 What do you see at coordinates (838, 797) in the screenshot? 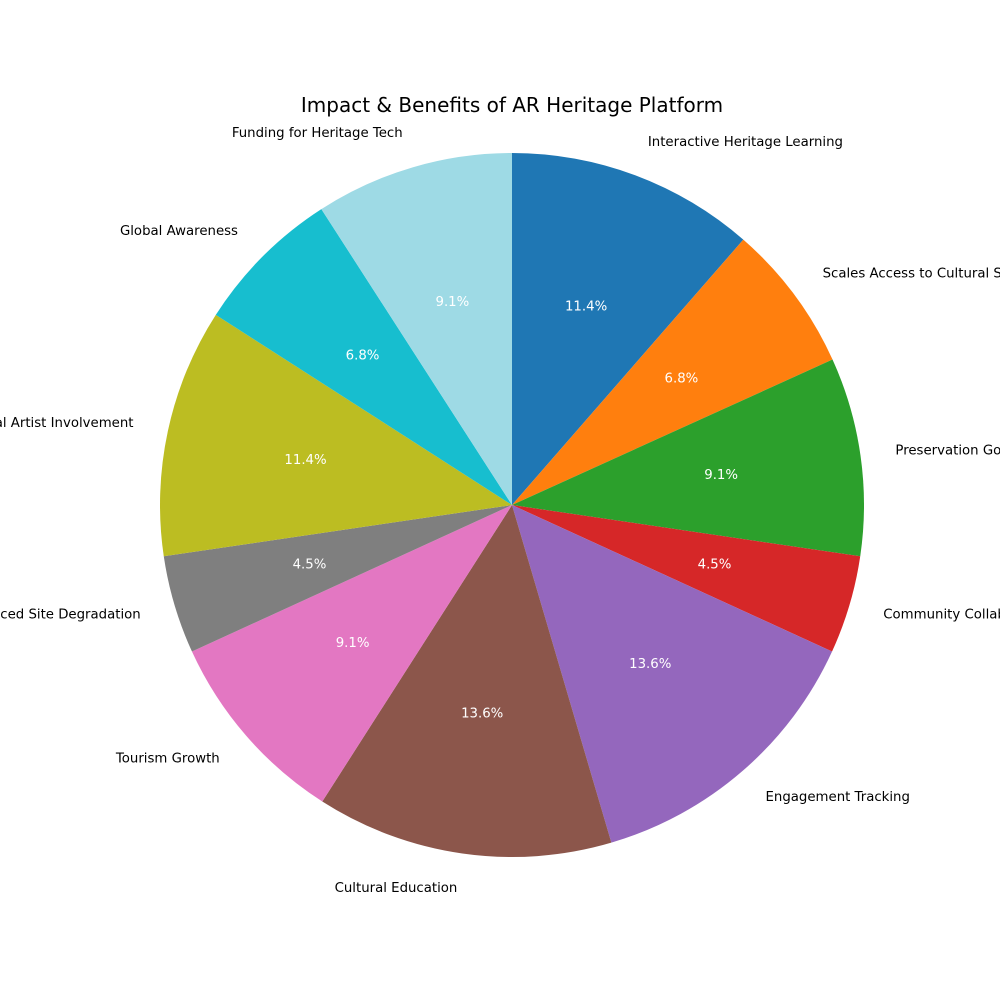
I see `slice-category-label: Engagement Tracking` at bounding box center [838, 797].